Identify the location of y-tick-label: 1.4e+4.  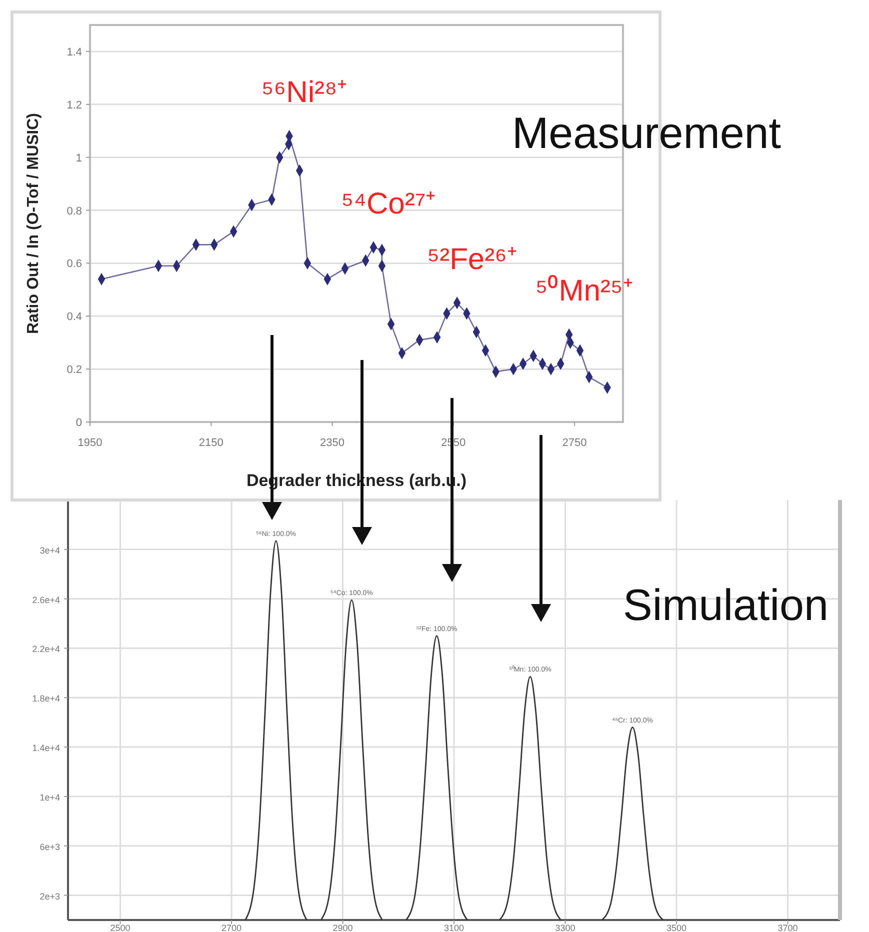
(46, 748).